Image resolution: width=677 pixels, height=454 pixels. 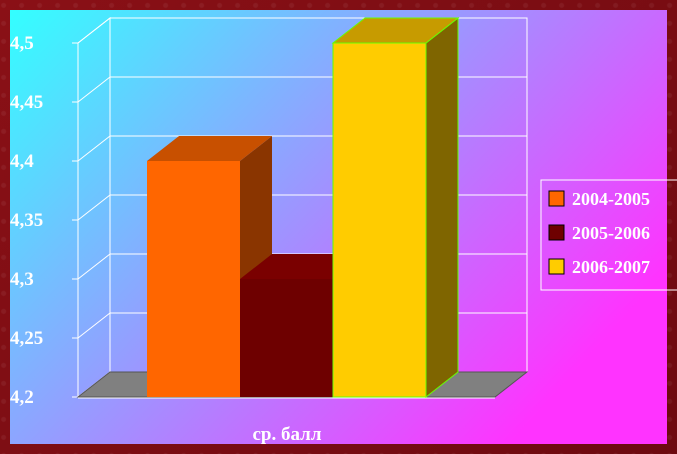 What do you see at coordinates (611, 233) in the screenshot?
I see `legend-label: 2005-2006` at bounding box center [611, 233].